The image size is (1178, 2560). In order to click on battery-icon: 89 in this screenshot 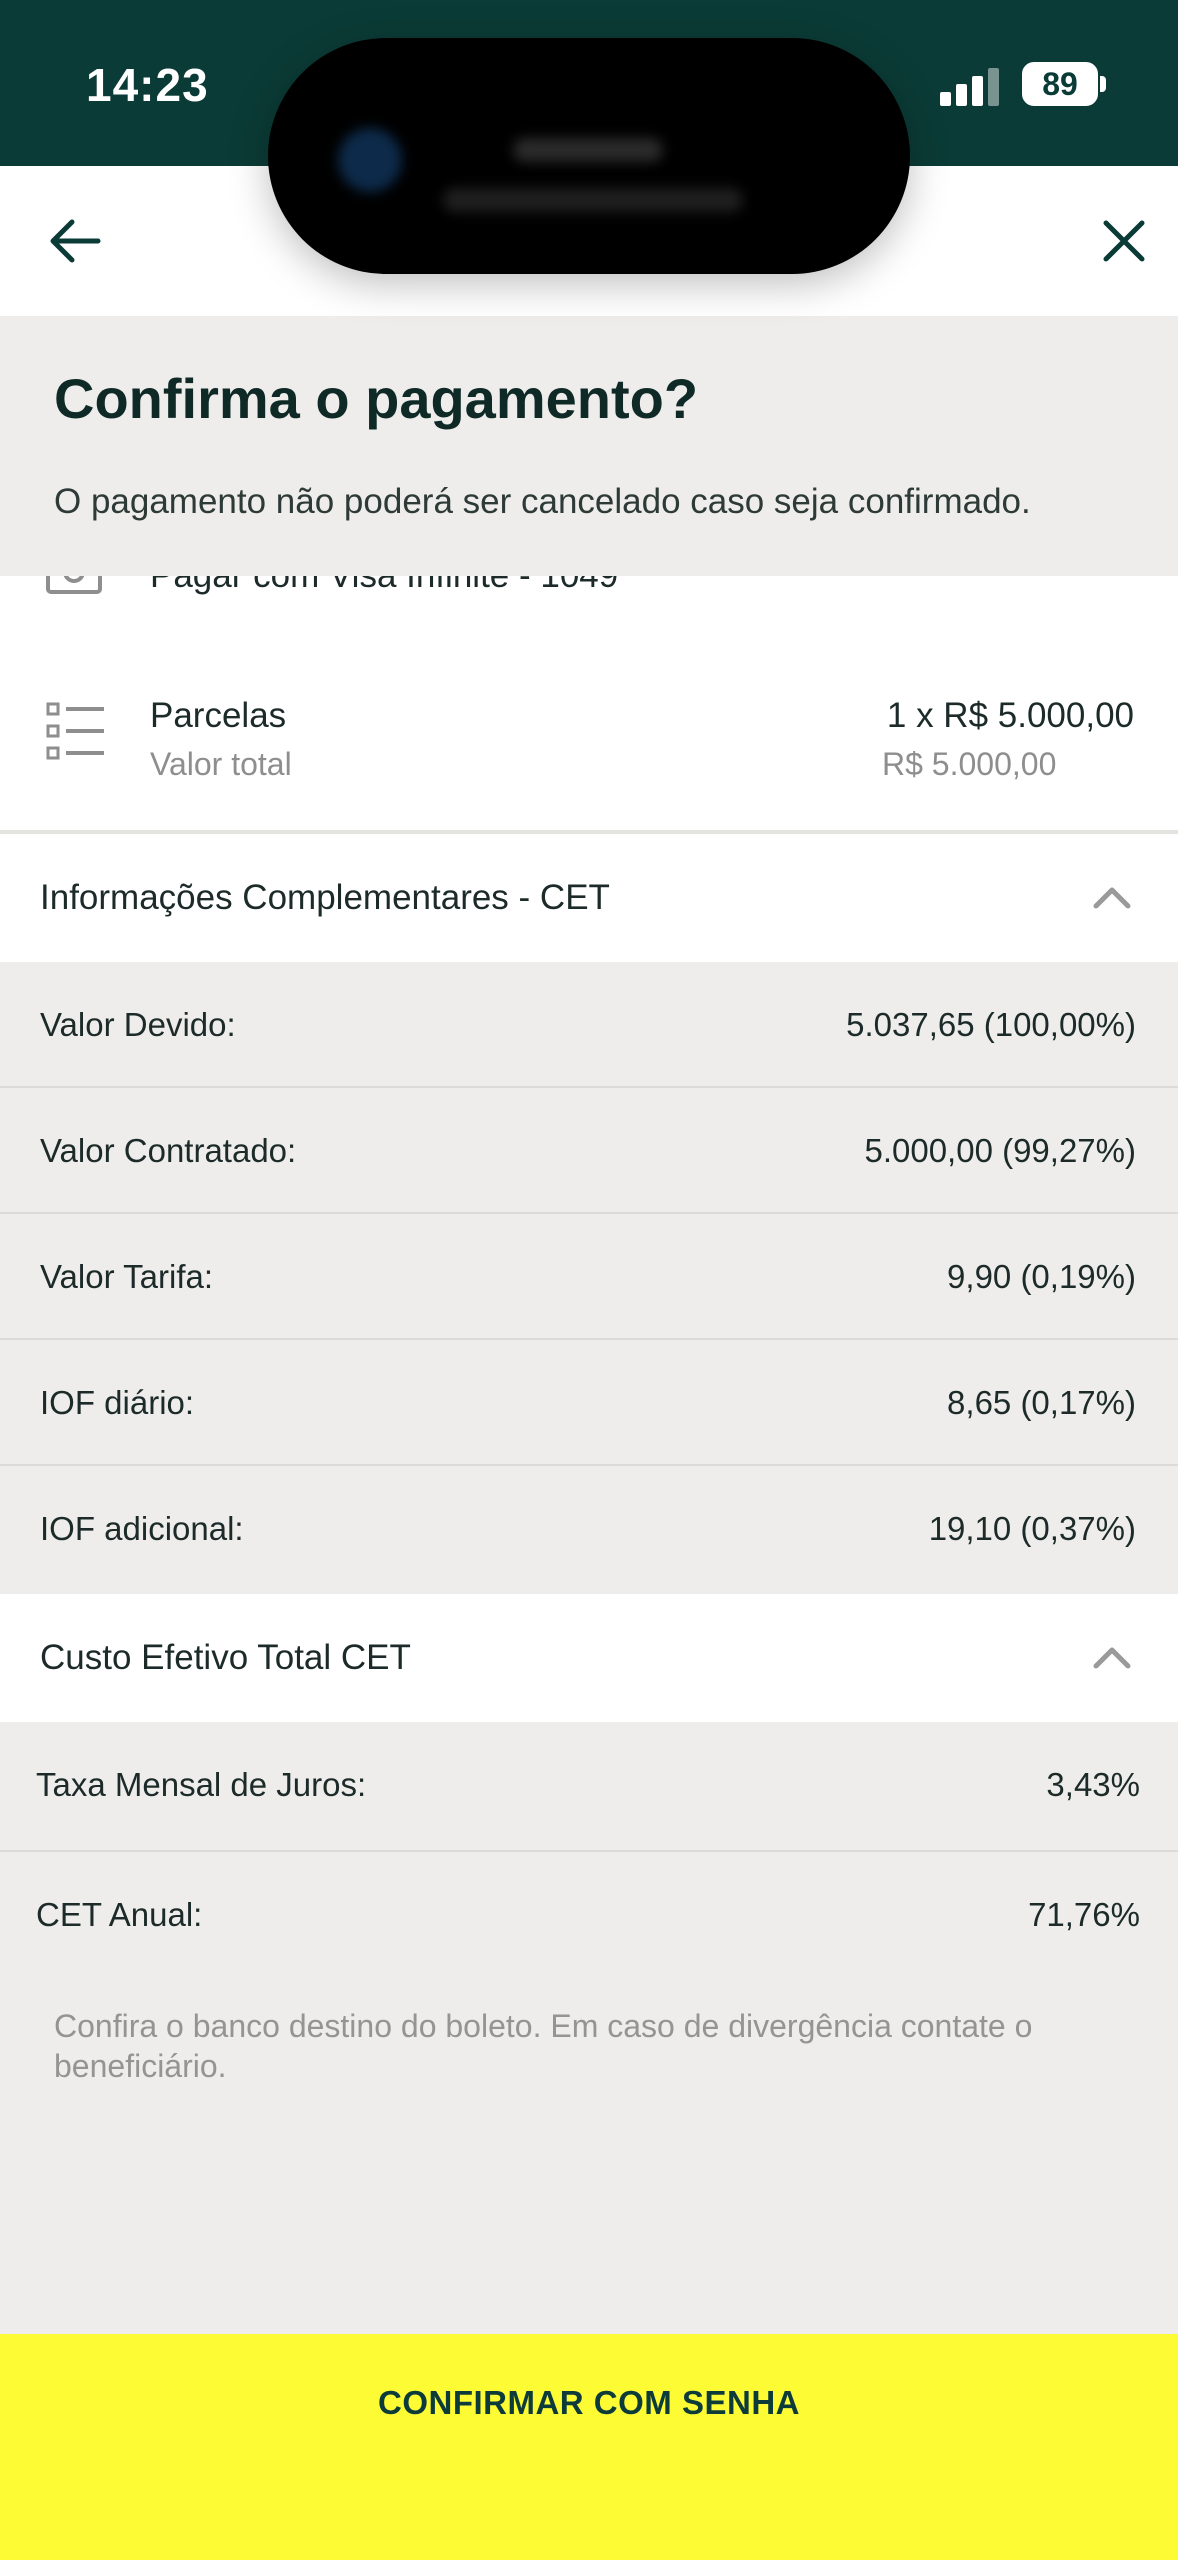, I will do `click(1060, 84)`.